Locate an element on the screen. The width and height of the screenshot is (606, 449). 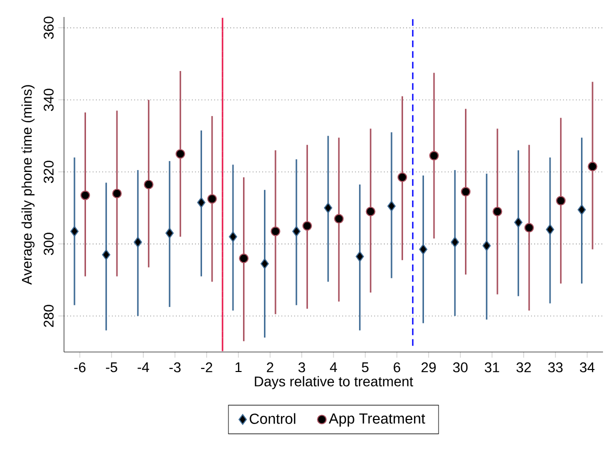
x-tick-label: 34 is located at coordinates (587, 367).